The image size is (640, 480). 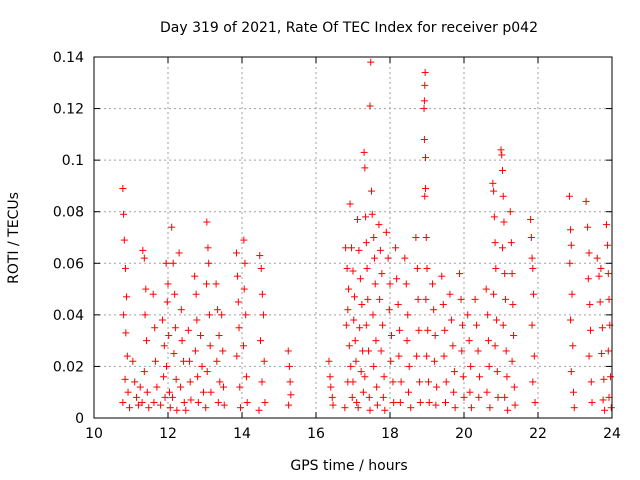 What do you see at coordinates (68, 367) in the screenshot?
I see `y-tick-label: 0.02` at bounding box center [68, 367].